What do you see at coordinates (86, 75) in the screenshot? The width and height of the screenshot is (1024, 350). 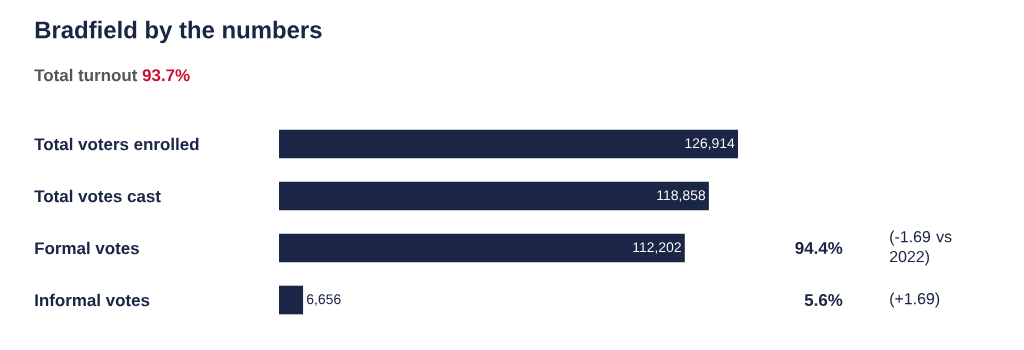 I see `text: Total turnout` at bounding box center [86, 75].